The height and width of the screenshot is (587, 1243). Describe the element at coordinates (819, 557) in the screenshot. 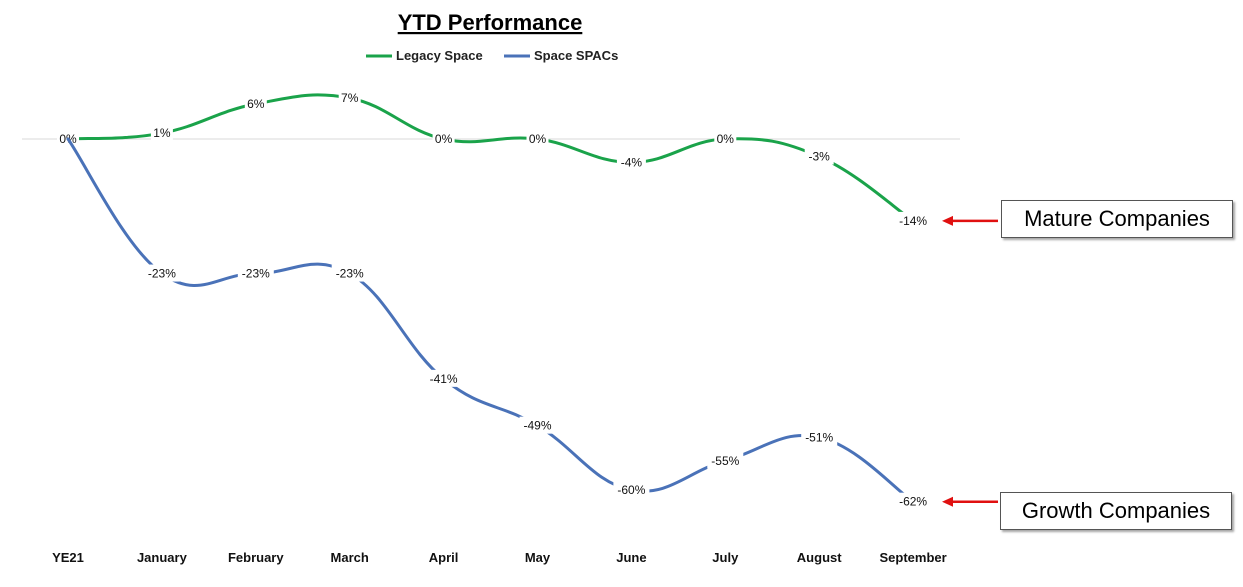

I see `x-tick-label-august: August` at that location.